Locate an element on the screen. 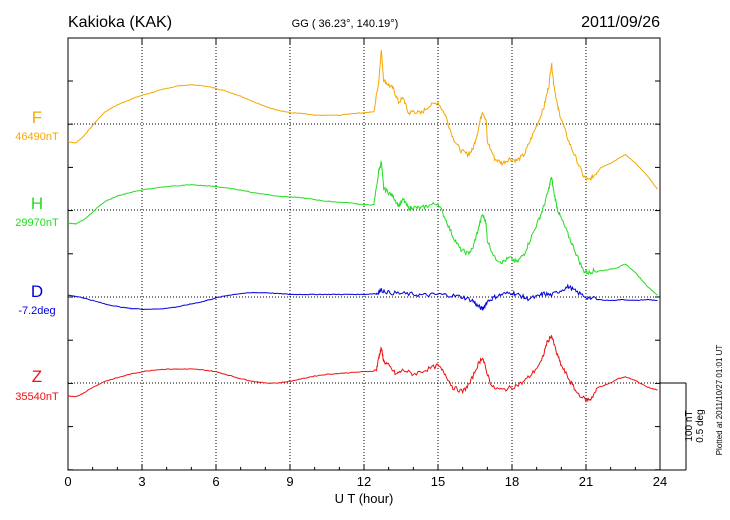 The image size is (730, 520). scale-bar: 100 nT 0.5 deg is located at coordinates (683, 426).